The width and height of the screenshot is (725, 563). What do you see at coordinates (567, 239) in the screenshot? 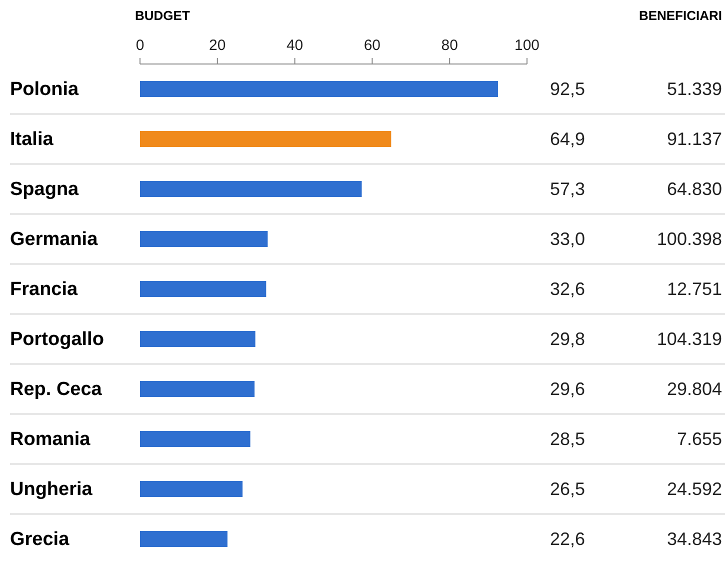
I see `data-label: 33,0` at bounding box center [567, 239].